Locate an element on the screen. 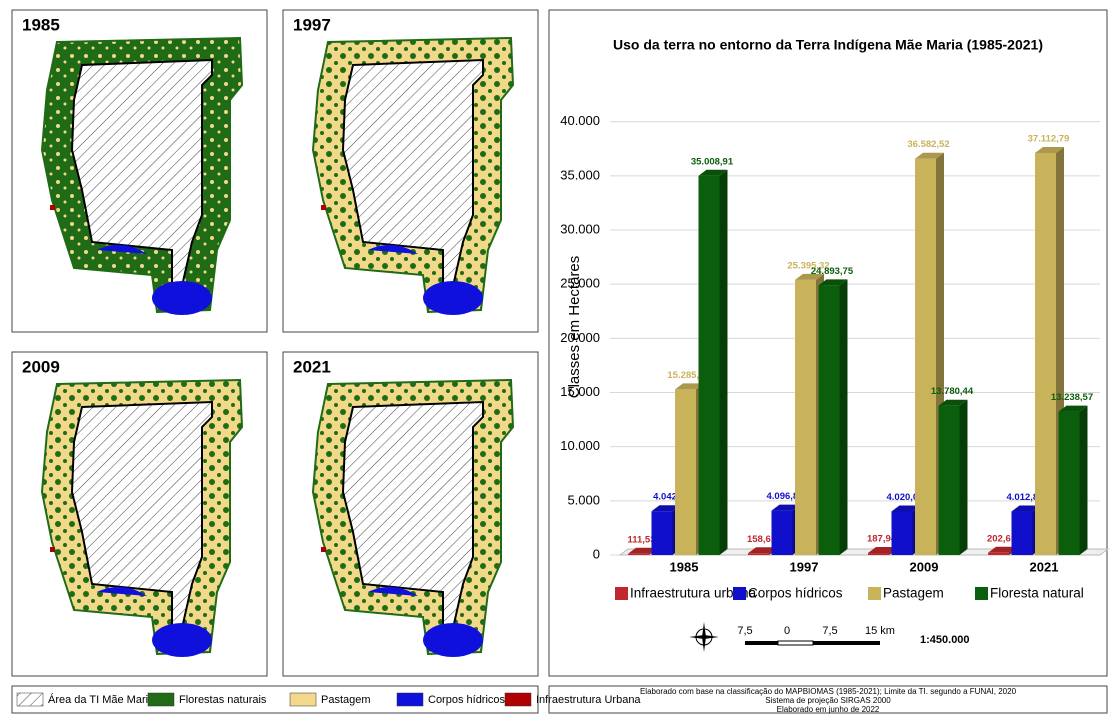  y-axis-label: Classes em Hectares is located at coordinates (574, 327).